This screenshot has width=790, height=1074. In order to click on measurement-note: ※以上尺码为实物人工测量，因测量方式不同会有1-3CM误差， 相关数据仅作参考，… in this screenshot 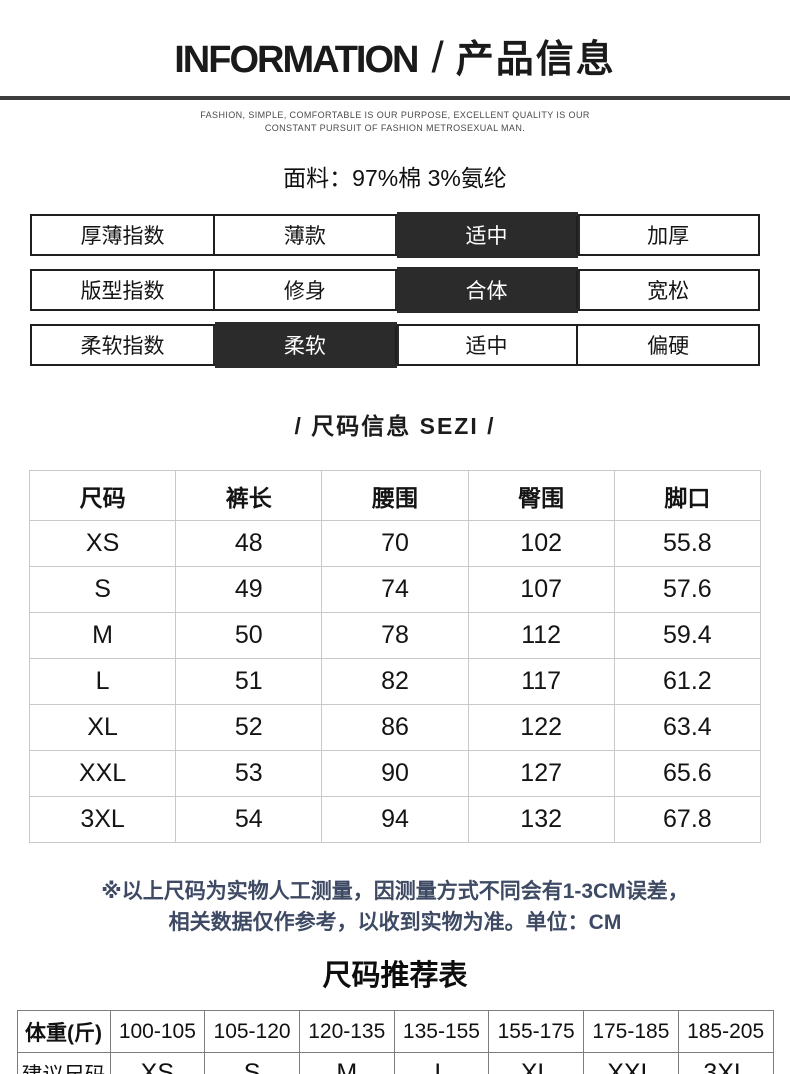, I will do `click(395, 907)`.